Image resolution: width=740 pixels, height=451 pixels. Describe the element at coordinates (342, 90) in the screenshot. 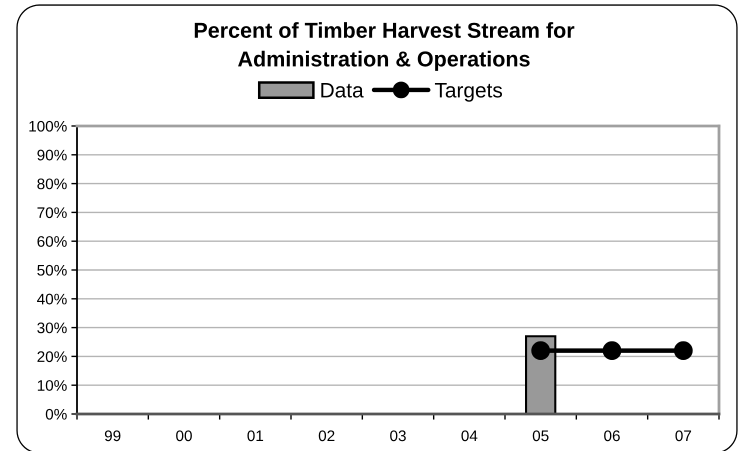

I see `legend-label: Data` at that location.